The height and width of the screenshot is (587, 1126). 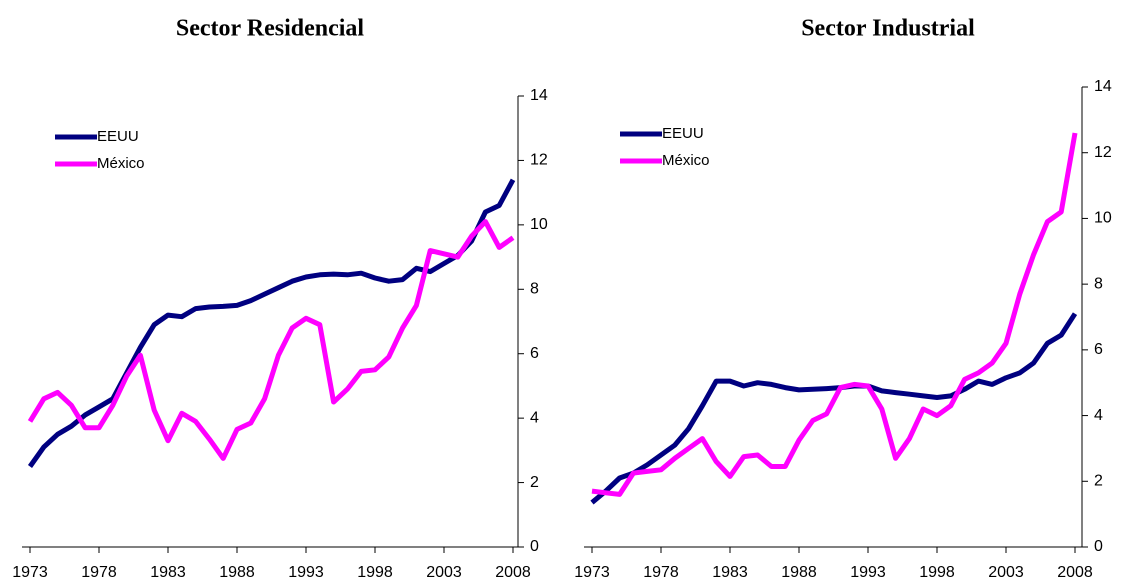 What do you see at coordinates (888, 29) in the screenshot?
I see `chart-title: Sector Industrial` at bounding box center [888, 29].